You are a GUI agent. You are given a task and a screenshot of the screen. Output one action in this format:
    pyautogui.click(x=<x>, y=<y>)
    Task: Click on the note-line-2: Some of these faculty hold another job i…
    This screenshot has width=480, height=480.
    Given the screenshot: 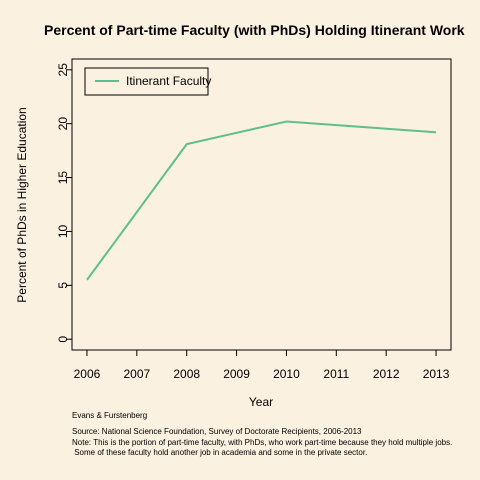 What is the action you would take?
    pyautogui.click(x=219, y=452)
    